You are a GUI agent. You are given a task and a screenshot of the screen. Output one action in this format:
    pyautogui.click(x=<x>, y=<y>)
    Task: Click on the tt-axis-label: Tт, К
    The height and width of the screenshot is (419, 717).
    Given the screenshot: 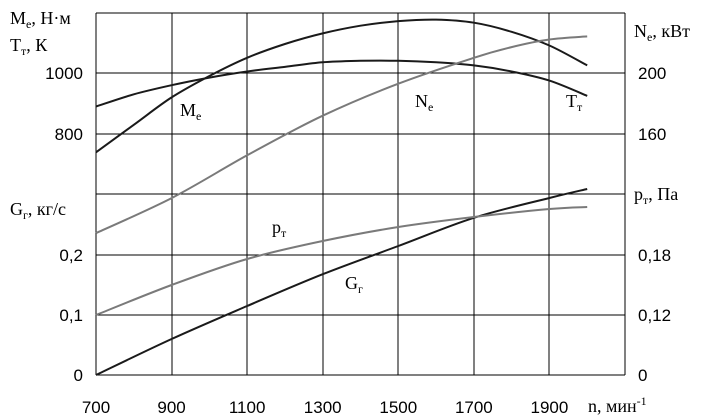 What is the action you would take?
    pyautogui.click(x=29, y=46)
    